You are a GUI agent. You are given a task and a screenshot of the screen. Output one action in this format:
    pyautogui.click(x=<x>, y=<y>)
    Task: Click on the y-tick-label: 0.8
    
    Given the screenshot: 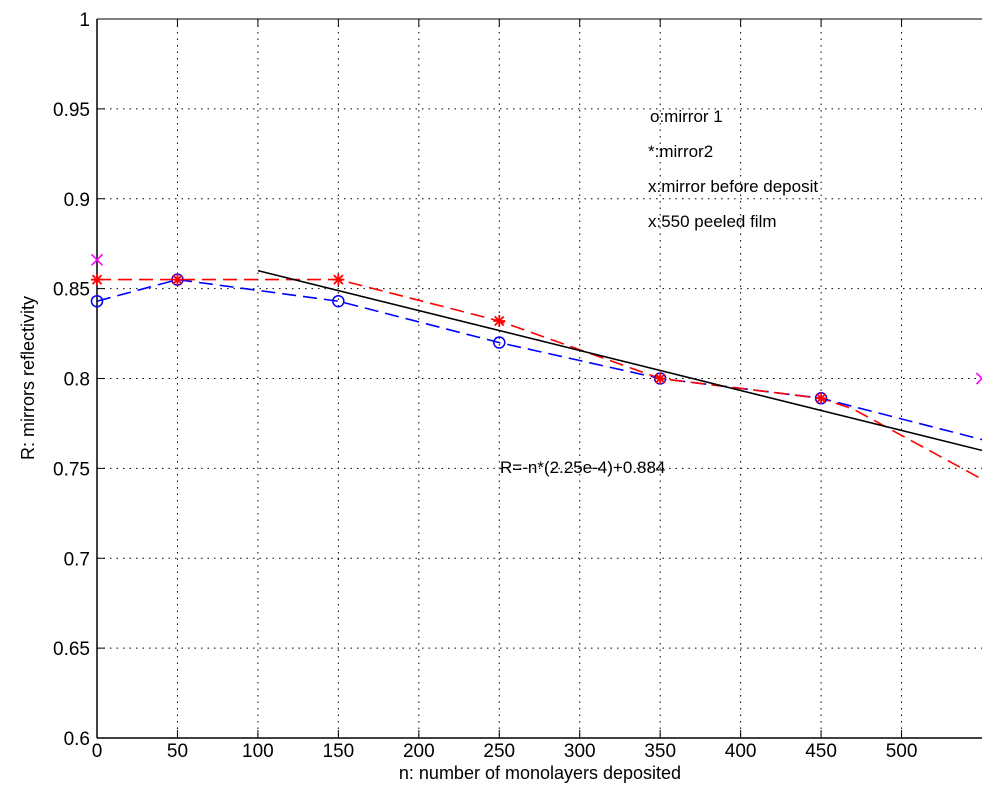 What is the action you would take?
    pyautogui.click(x=77, y=380)
    